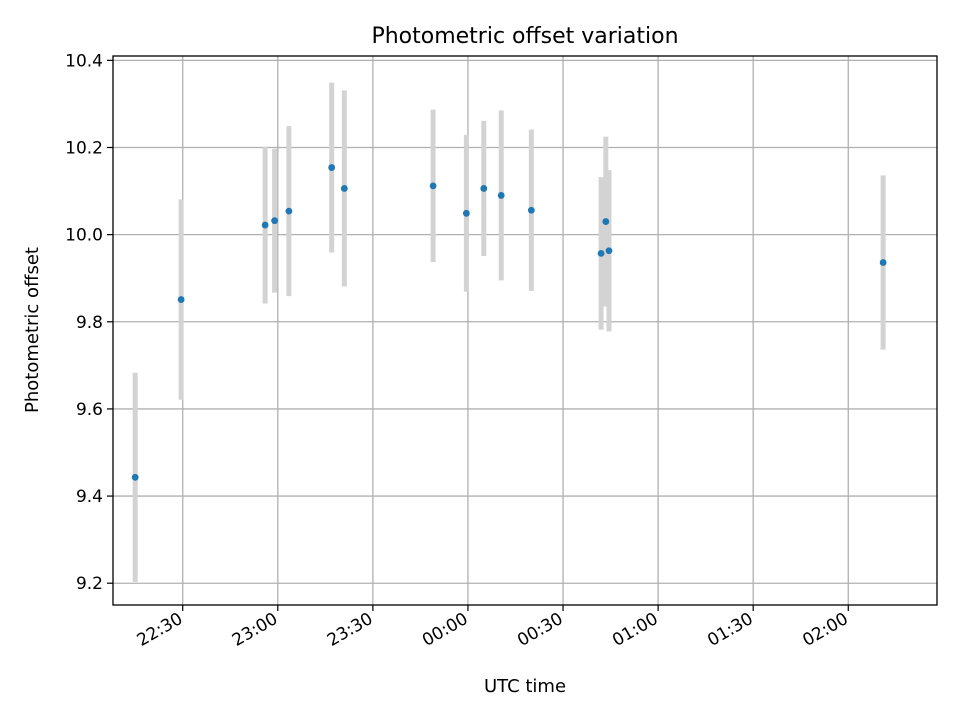 The image size is (960, 720). Describe the element at coordinates (525, 686) in the screenshot. I see `x-axis-label: UTC time` at that location.